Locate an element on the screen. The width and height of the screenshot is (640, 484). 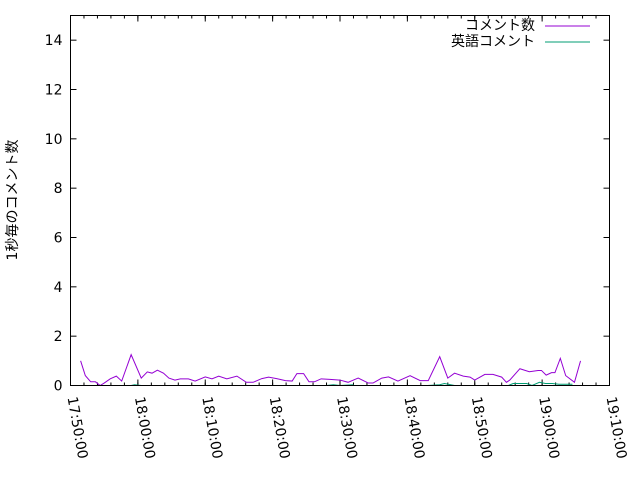
x-tick-label: 18:30:00 is located at coordinates (346, 427).